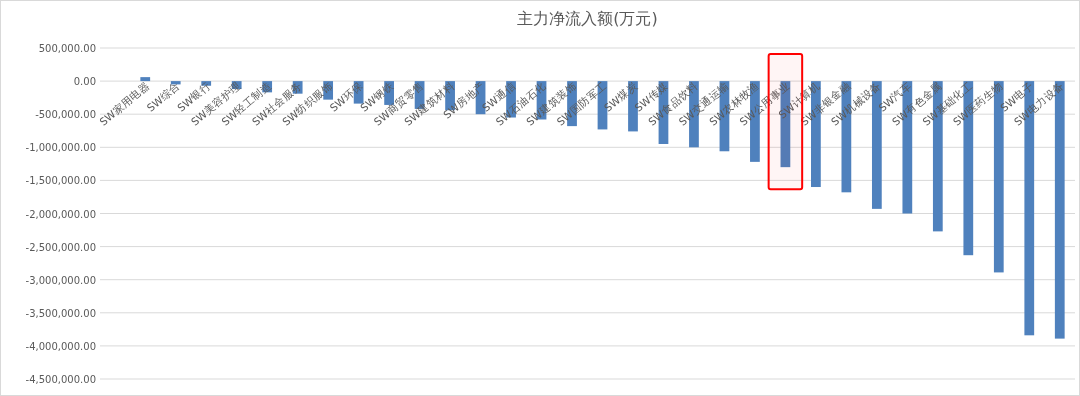 This screenshot has height=396, width=1080. Describe the element at coordinates (65, 115) in the screenshot. I see `y-tick-label: -500,000.00` at that location.